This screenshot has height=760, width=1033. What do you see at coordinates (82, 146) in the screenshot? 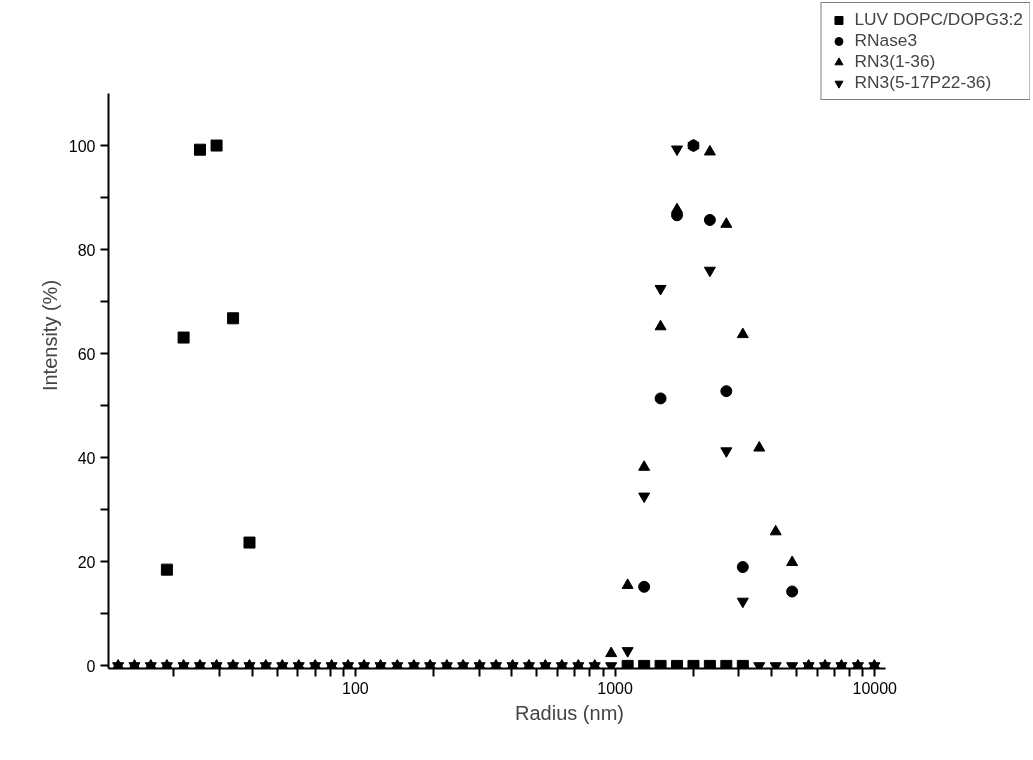
I see `y-tick-label: 100` at bounding box center [82, 146].